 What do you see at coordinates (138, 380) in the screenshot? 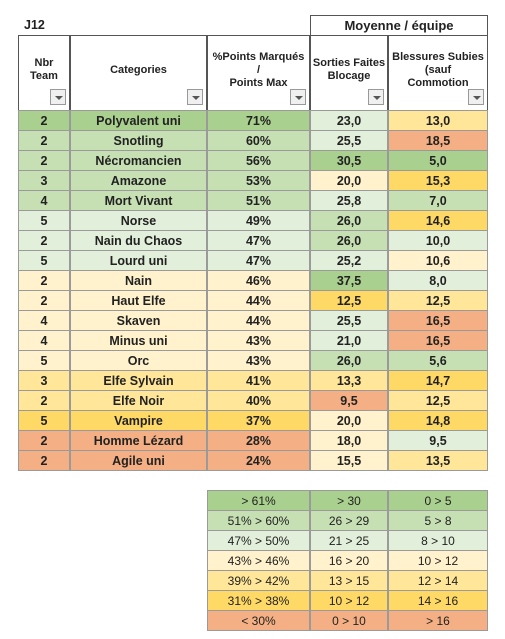
I see `table-cell: Elfe Sylvain` at bounding box center [138, 380].